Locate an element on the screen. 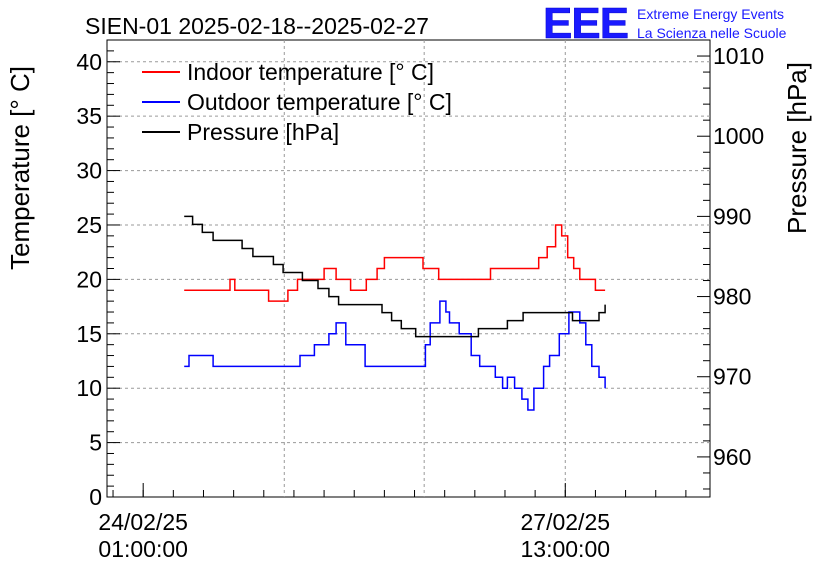 The width and height of the screenshot is (836, 572). right-axis: 960 970 980 990 1000 1010 is located at coordinates (730, 264).